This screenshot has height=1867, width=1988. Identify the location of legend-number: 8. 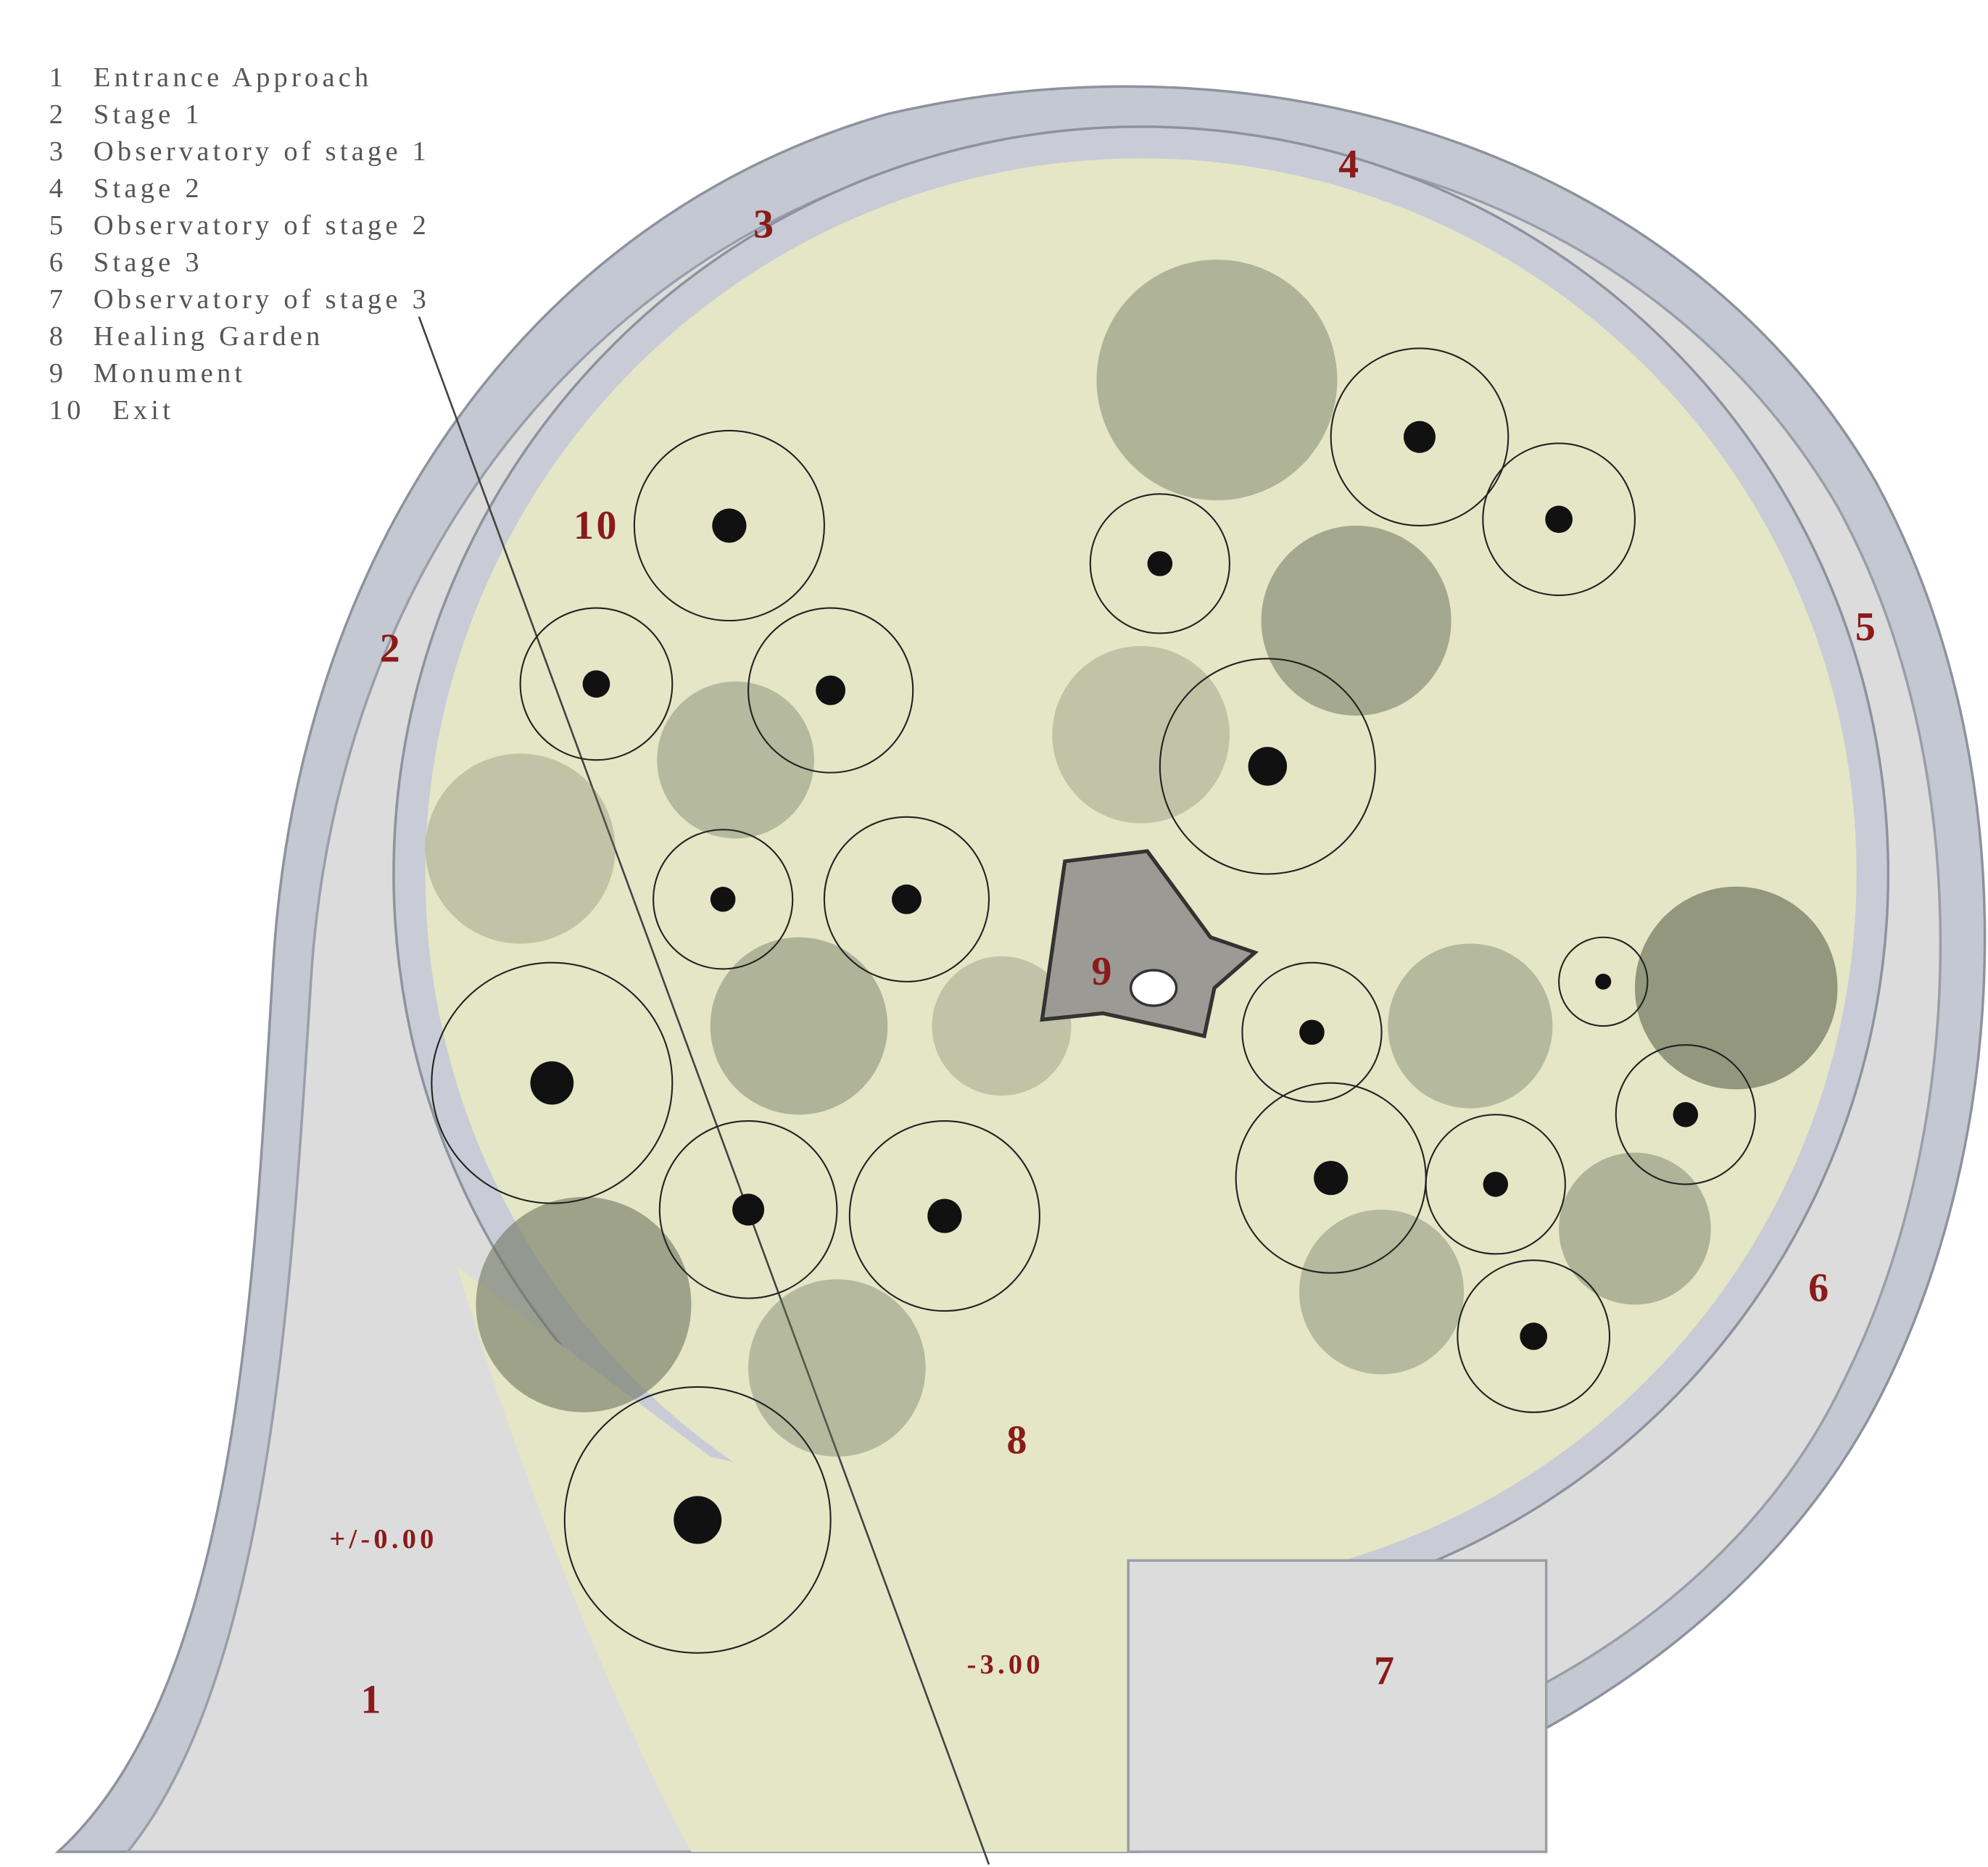
(58, 336).